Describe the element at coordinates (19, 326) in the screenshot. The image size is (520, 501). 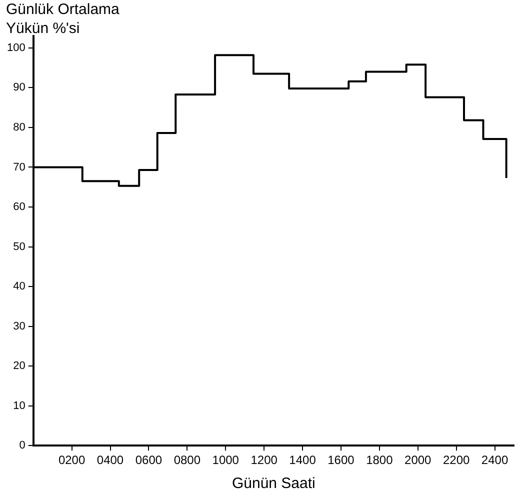
I see `y-tick-label: 30` at that location.